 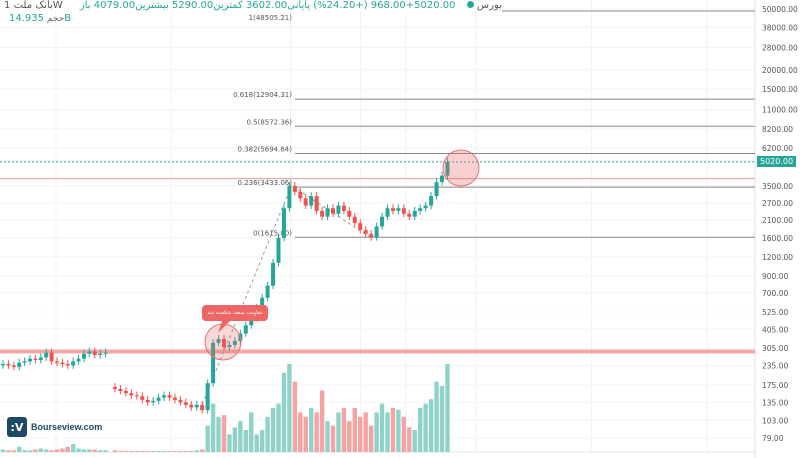 What do you see at coordinates (235, 313) in the screenshot?
I see `annotation-callout: مقاومت سقف شکسته شد` at bounding box center [235, 313].